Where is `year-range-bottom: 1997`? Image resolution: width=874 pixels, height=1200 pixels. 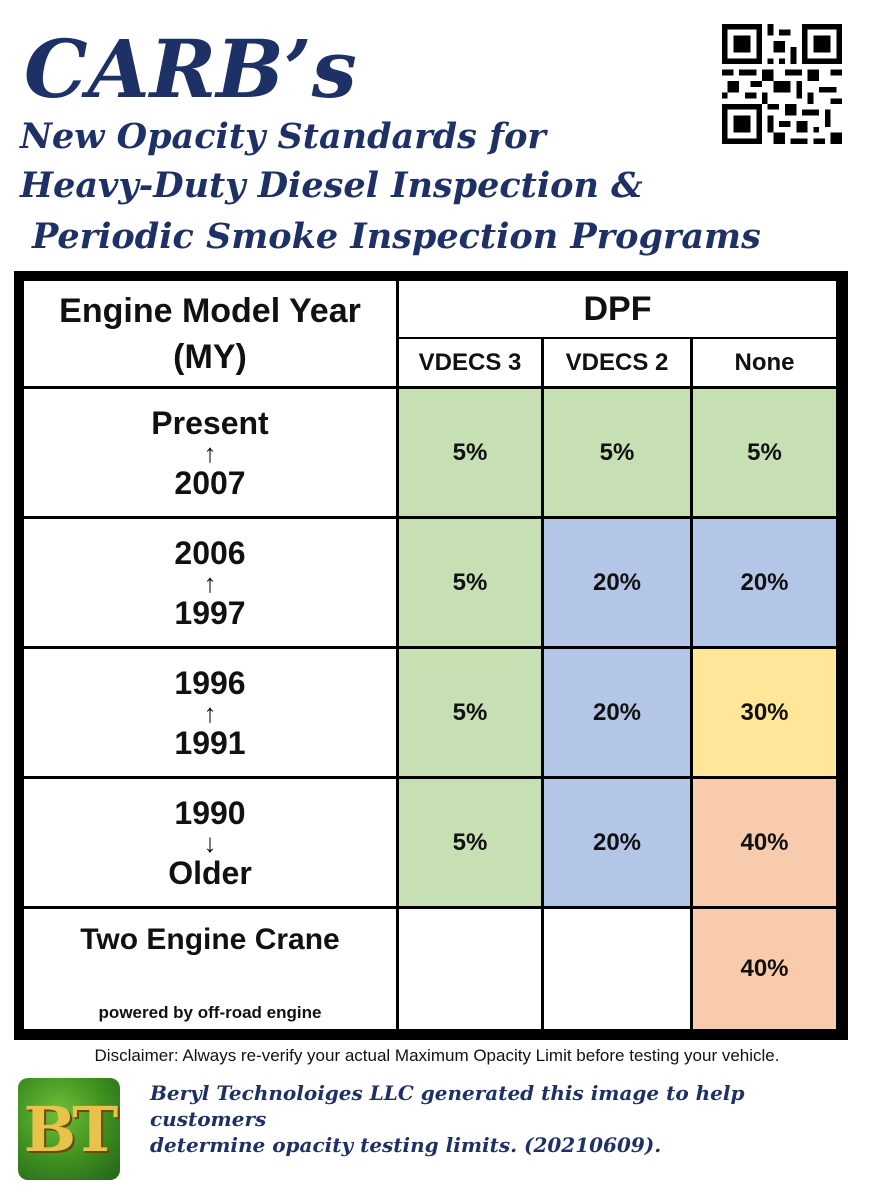
year-range-bottom: 1997 is located at coordinates (210, 612).